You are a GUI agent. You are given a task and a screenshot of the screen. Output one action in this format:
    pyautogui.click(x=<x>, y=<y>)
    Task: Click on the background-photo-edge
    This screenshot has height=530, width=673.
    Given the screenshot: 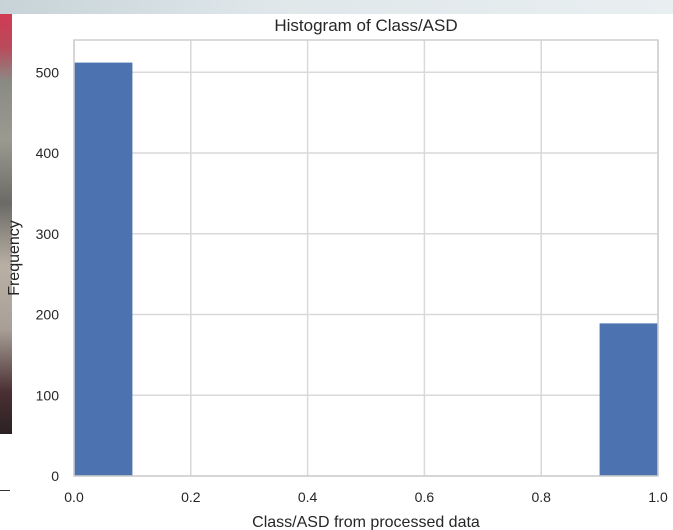 What is the action you would take?
    pyautogui.click(x=6, y=224)
    